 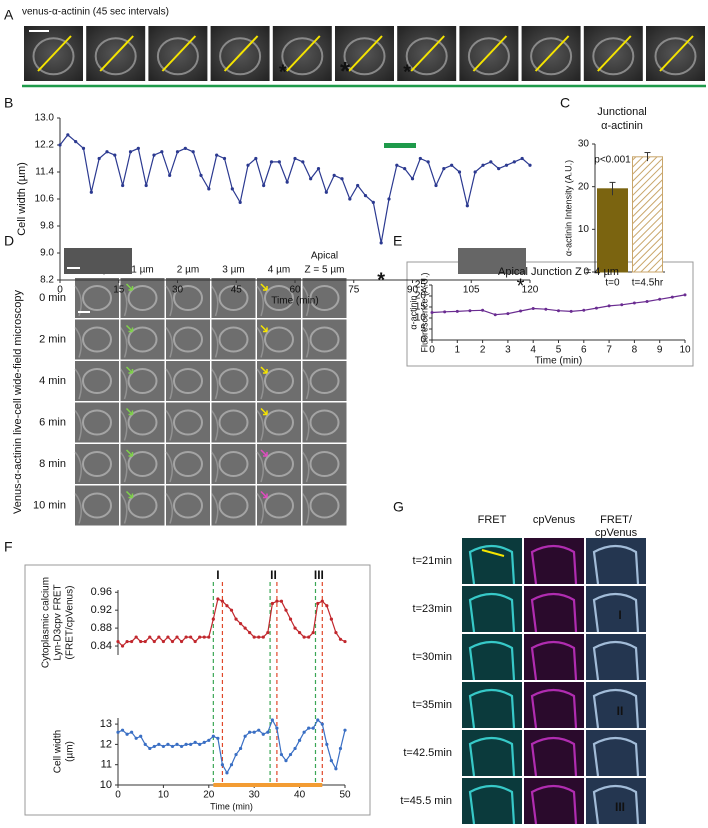 What do you see at coordinates (324, 256) in the screenshot?
I see `column-header: Apical` at bounding box center [324, 256].